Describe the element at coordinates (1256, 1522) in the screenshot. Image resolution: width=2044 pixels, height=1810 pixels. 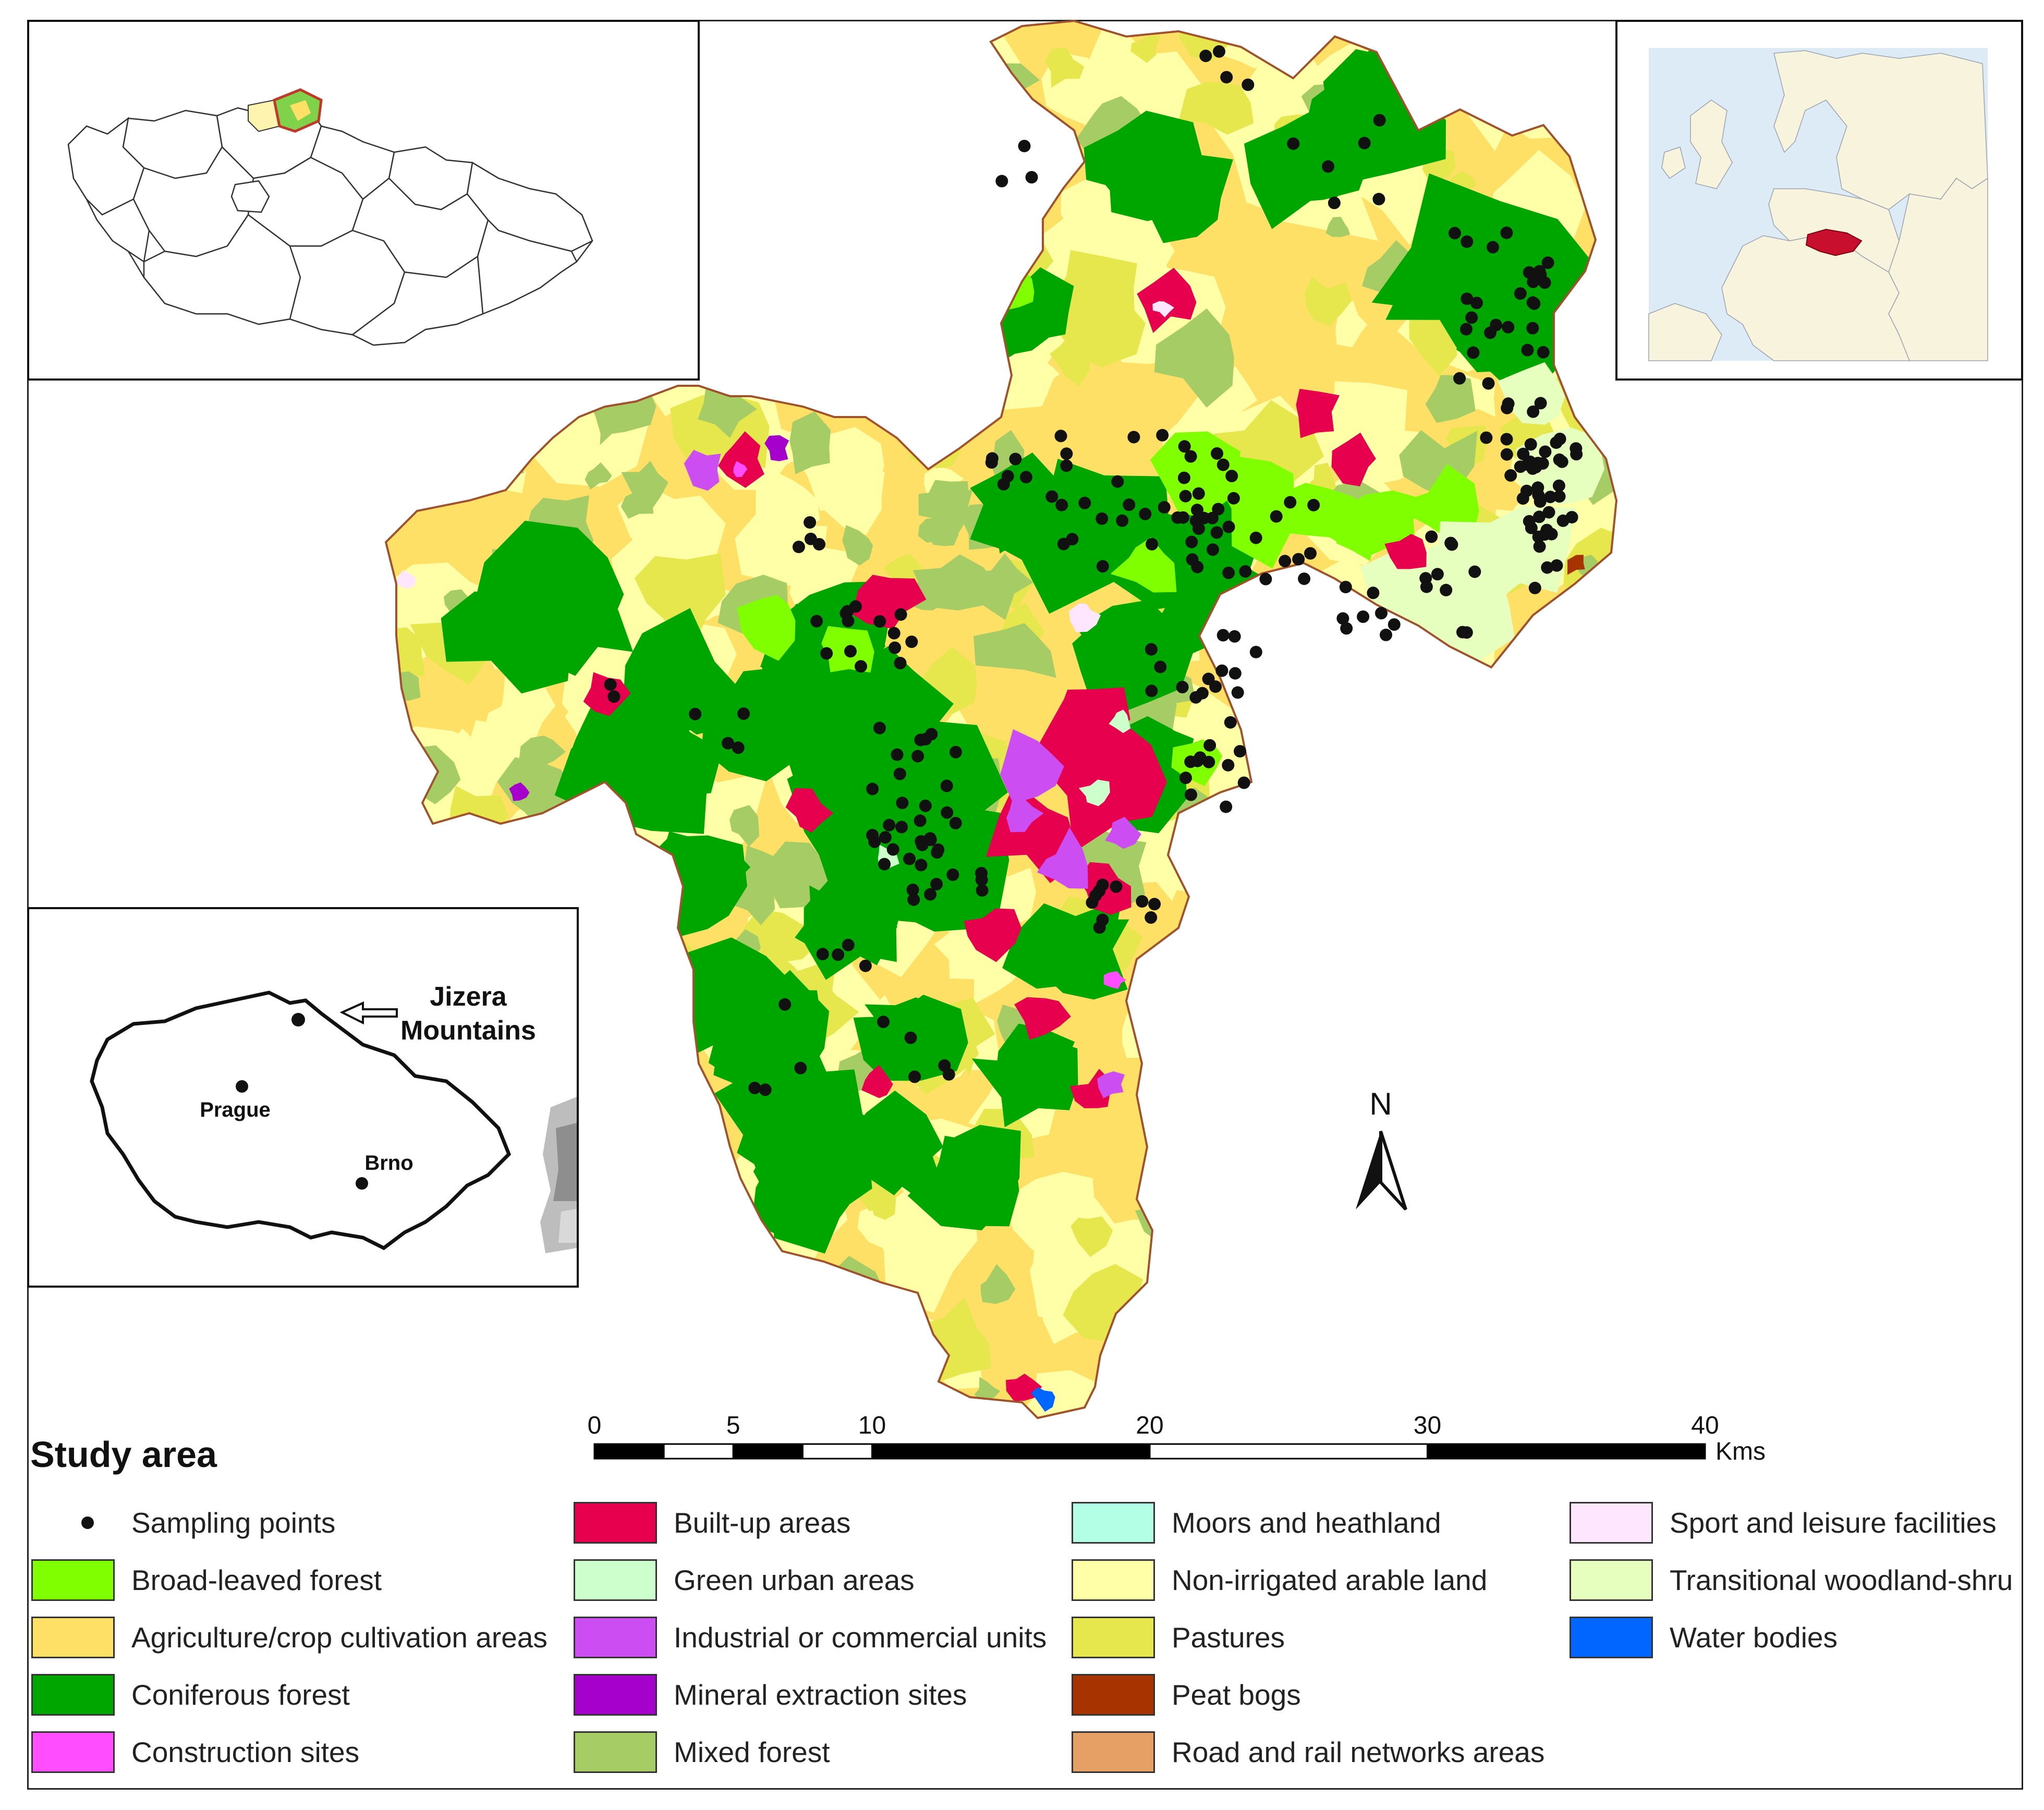
I see `legend-item: Moors and heathland` at that location.